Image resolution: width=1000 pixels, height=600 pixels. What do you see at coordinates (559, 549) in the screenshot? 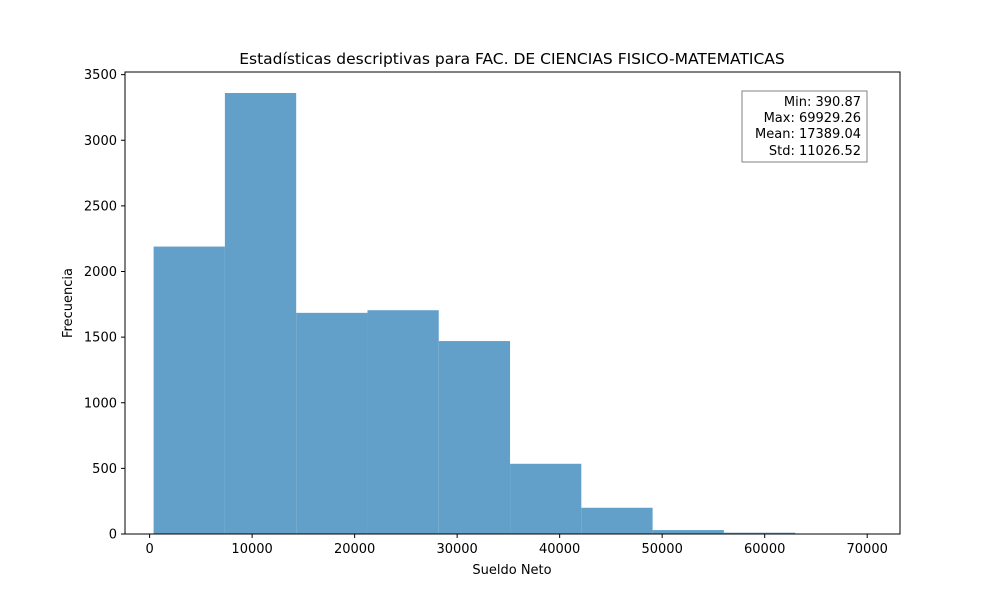
I see `x-tick-label: 40000` at bounding box center [559, 549].